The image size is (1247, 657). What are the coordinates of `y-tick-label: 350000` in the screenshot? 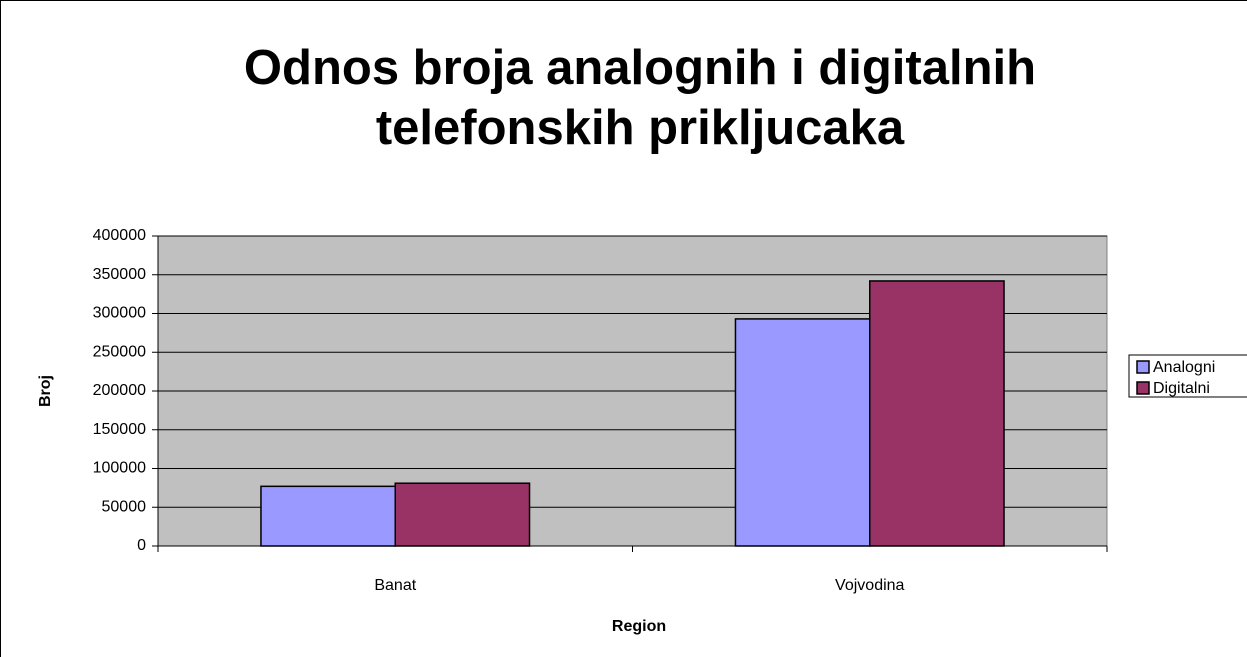 It's located at (119, 274).